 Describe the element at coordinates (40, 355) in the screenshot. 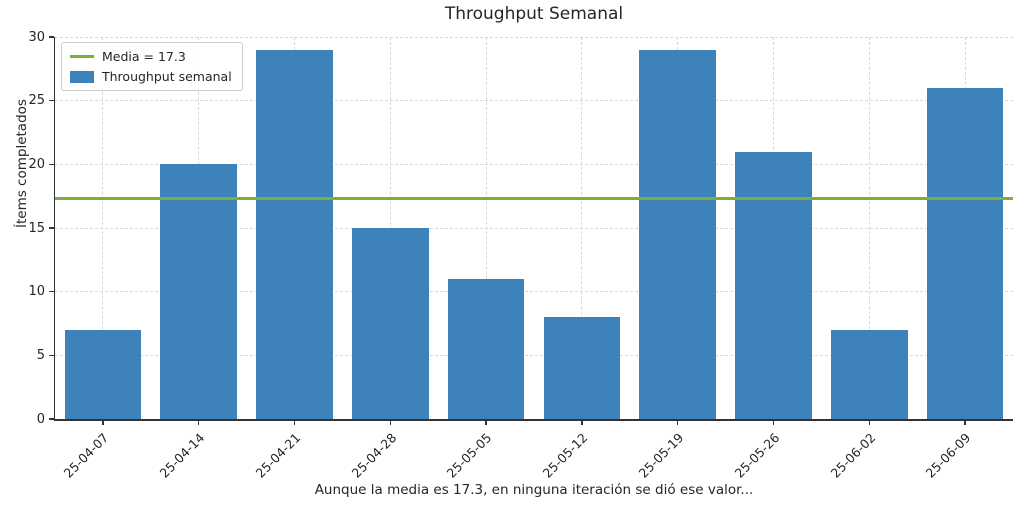

I see `y-tick-label: 5` at that location.